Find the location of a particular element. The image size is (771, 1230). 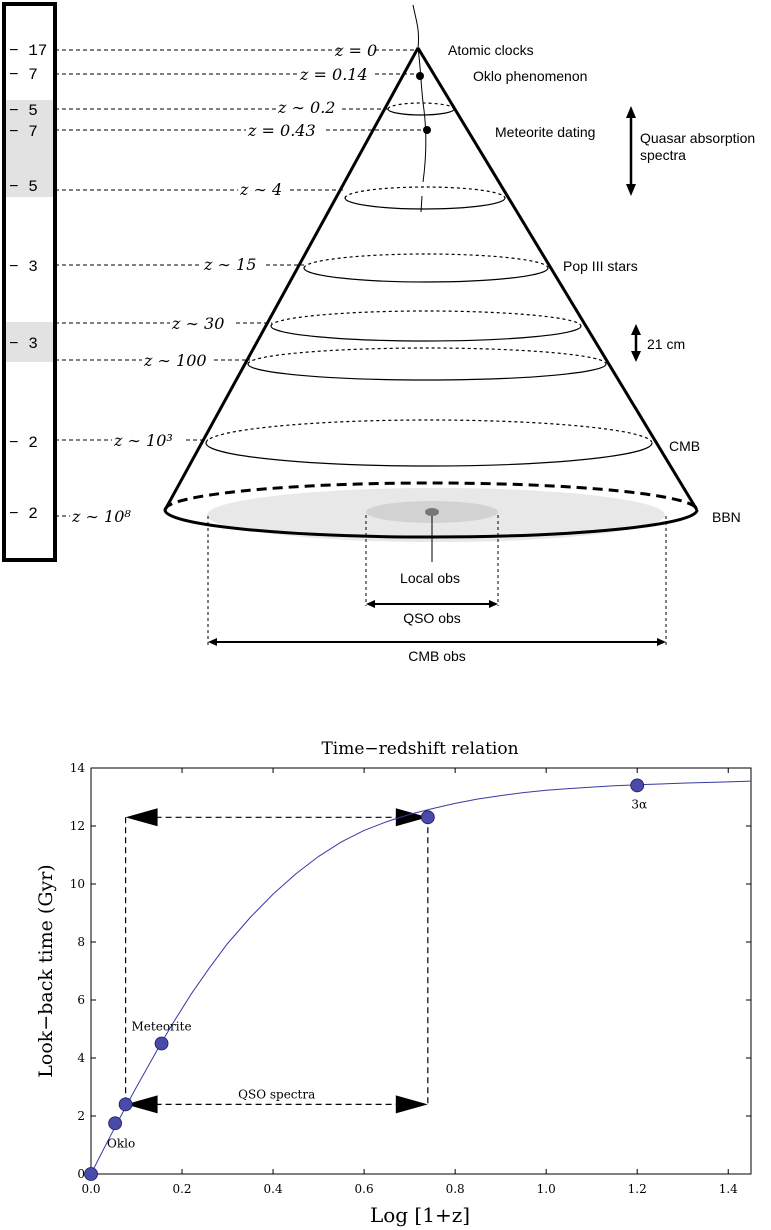

worldline-top is located at coordinates (415, 26).